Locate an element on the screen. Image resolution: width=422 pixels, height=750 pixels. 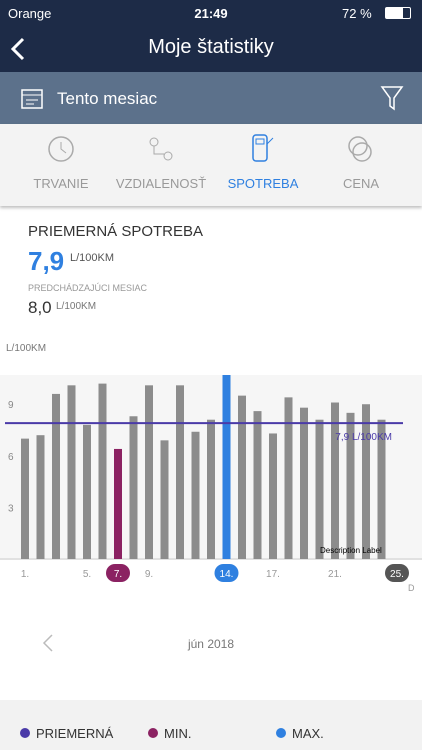
x-unit: D is located at coordinates (411, 588).